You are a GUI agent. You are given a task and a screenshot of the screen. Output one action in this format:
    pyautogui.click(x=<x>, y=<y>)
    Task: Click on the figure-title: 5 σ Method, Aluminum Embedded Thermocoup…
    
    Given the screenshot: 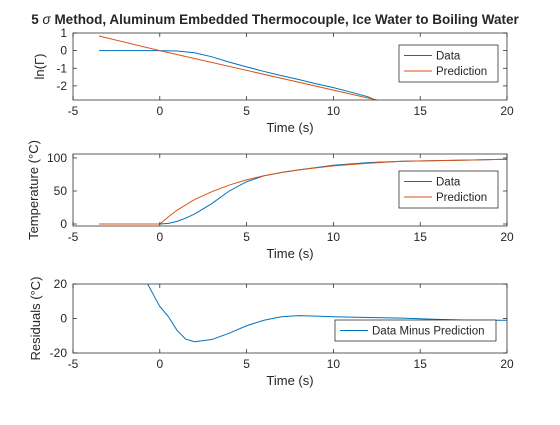 What is the action you would take?
    pyautogui.click(x=275, y=19)
    